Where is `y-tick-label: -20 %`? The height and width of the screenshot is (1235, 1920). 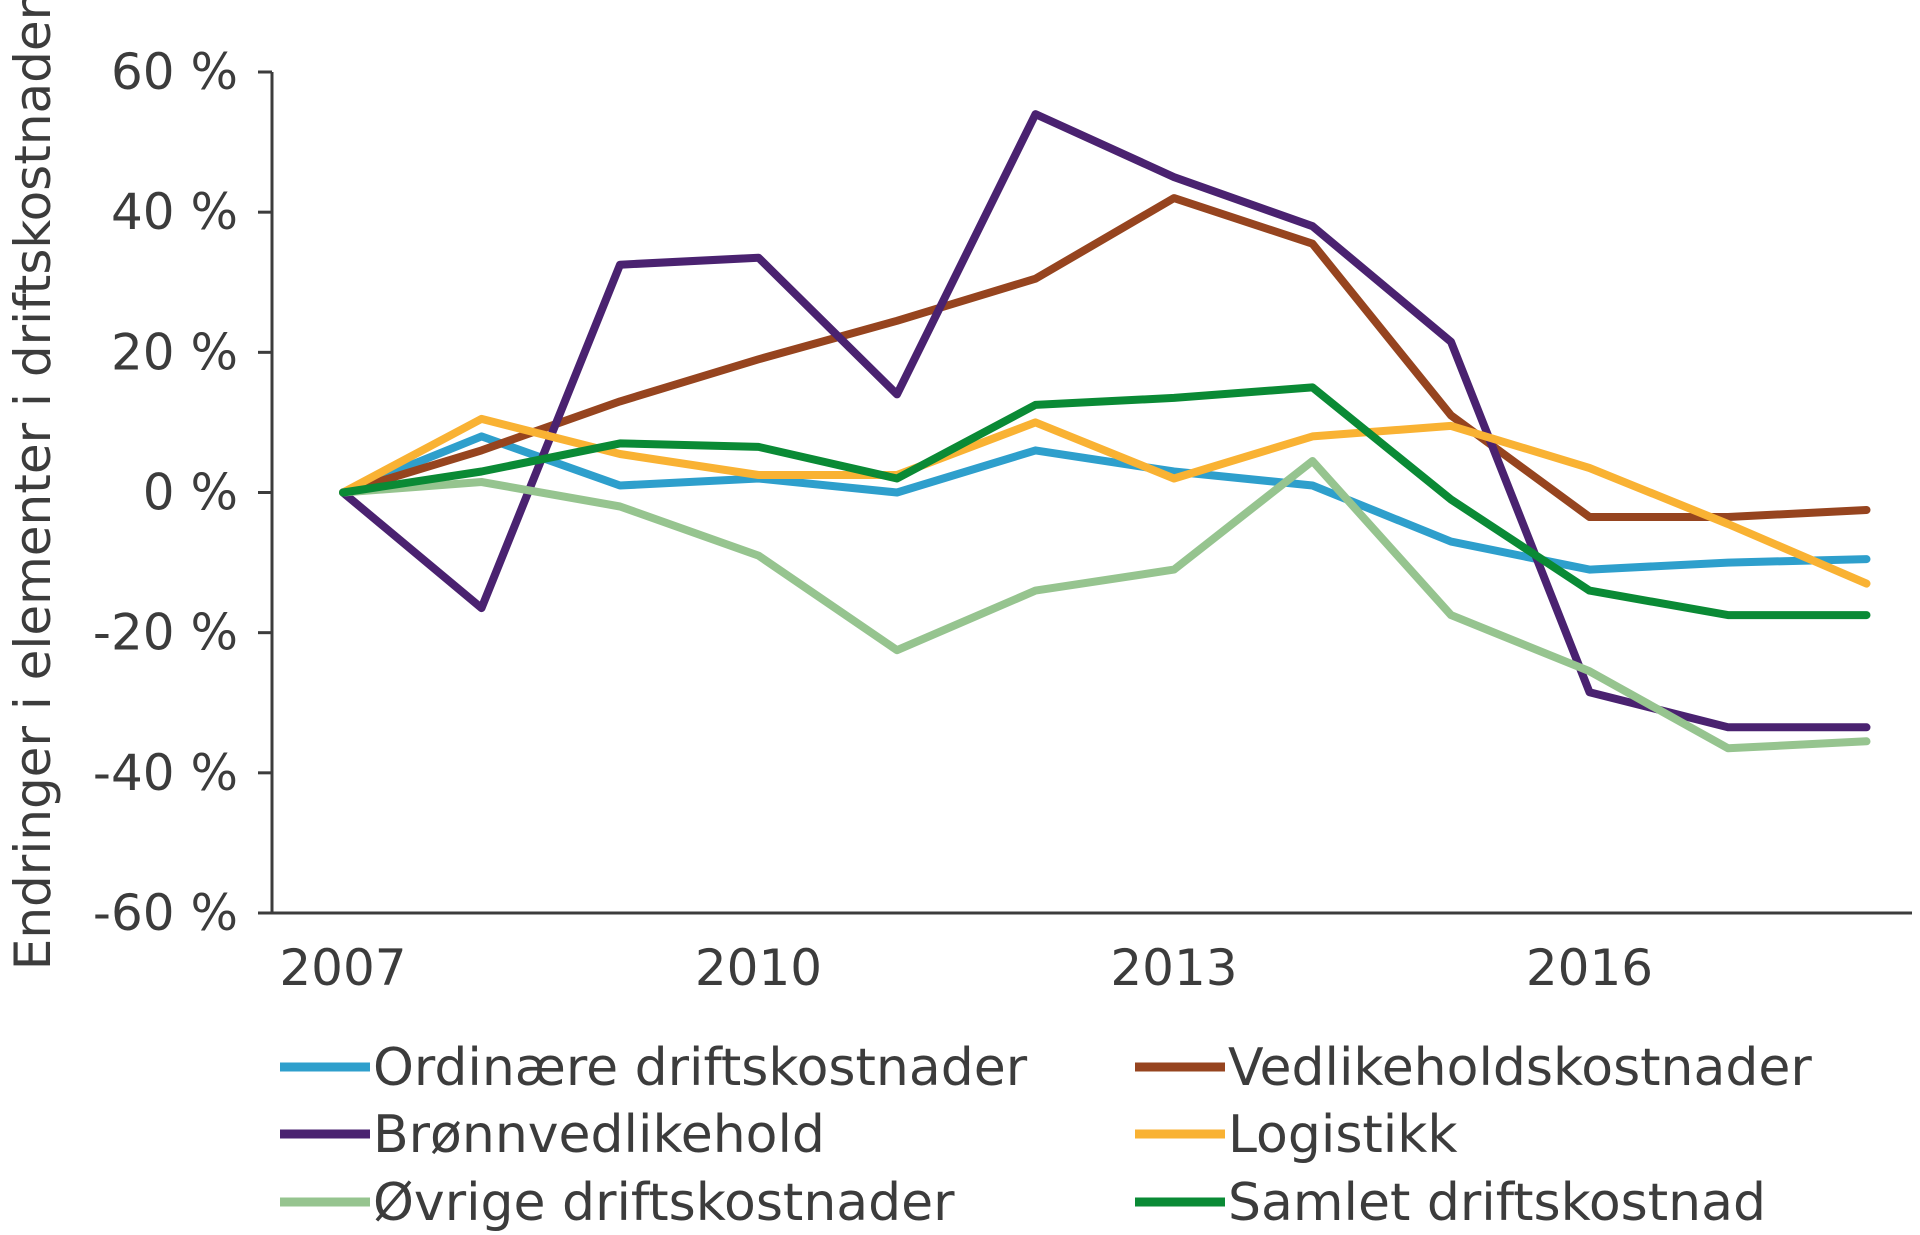 y-tick-label: -20 % is located at coordinates (165, 633).